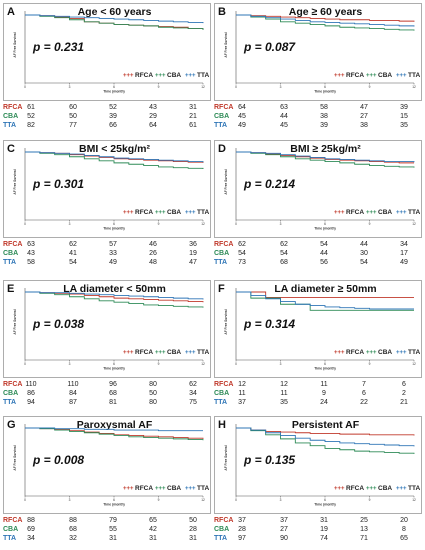 The width and height of the screenshot is (425, 550). I want to click on panel-letter: F, so click(221, 289).